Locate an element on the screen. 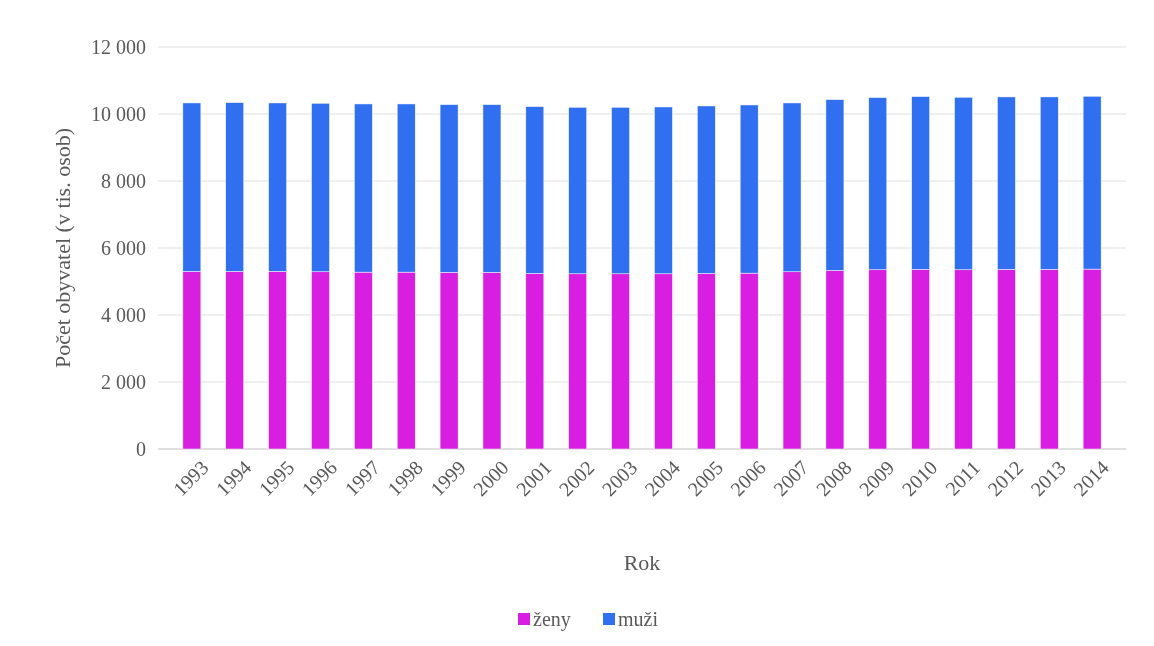 The image size is (1154, 646). x-tick-label: 1999 is located at coordinates (447, 478).